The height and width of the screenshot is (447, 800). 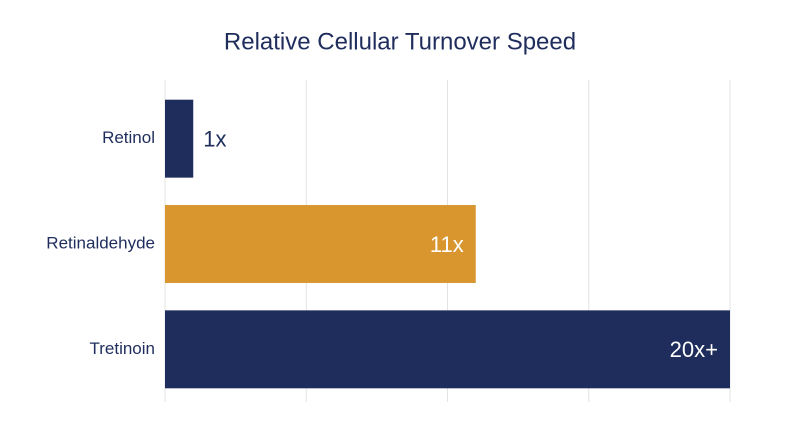 I want to click on y-tick-label: Retinaldehyde, so click(x=100, y=242).